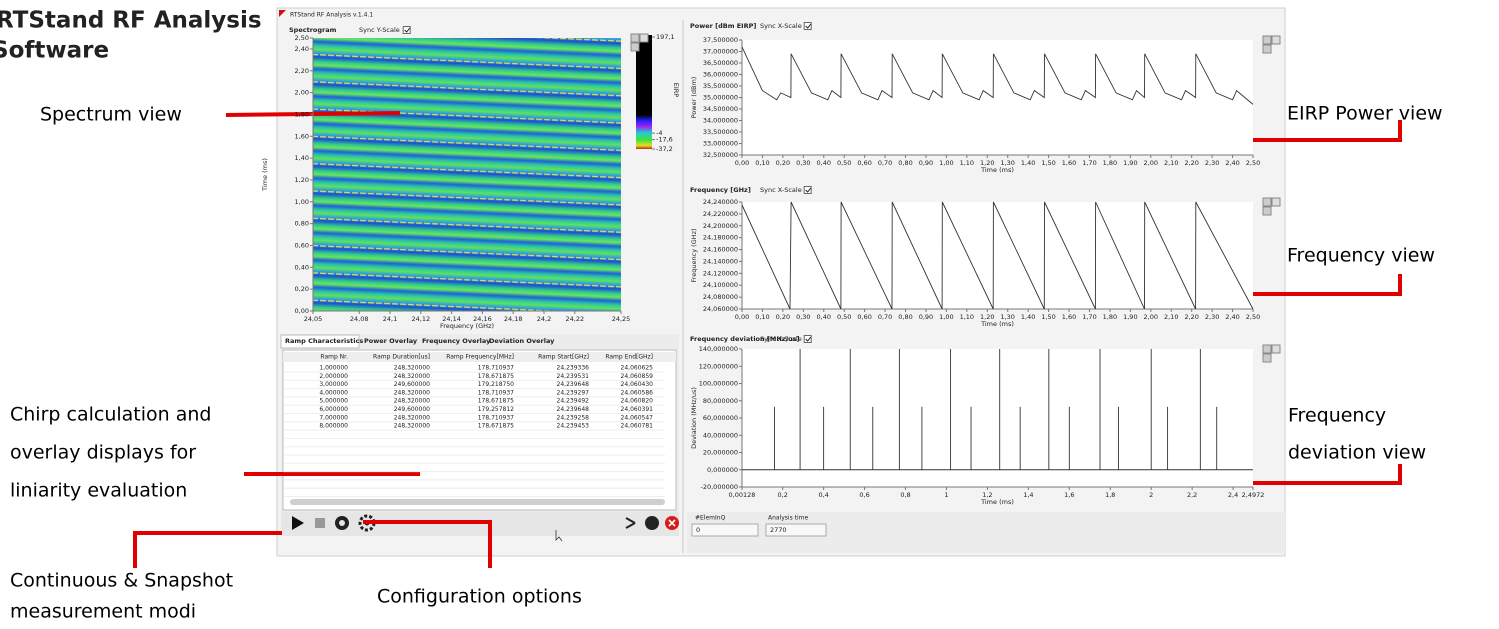 The image size is (1499, 629). Describe the element at coordinates (302, 311) in the screenshot. I see `y-tick-label: 0,00` at that location.